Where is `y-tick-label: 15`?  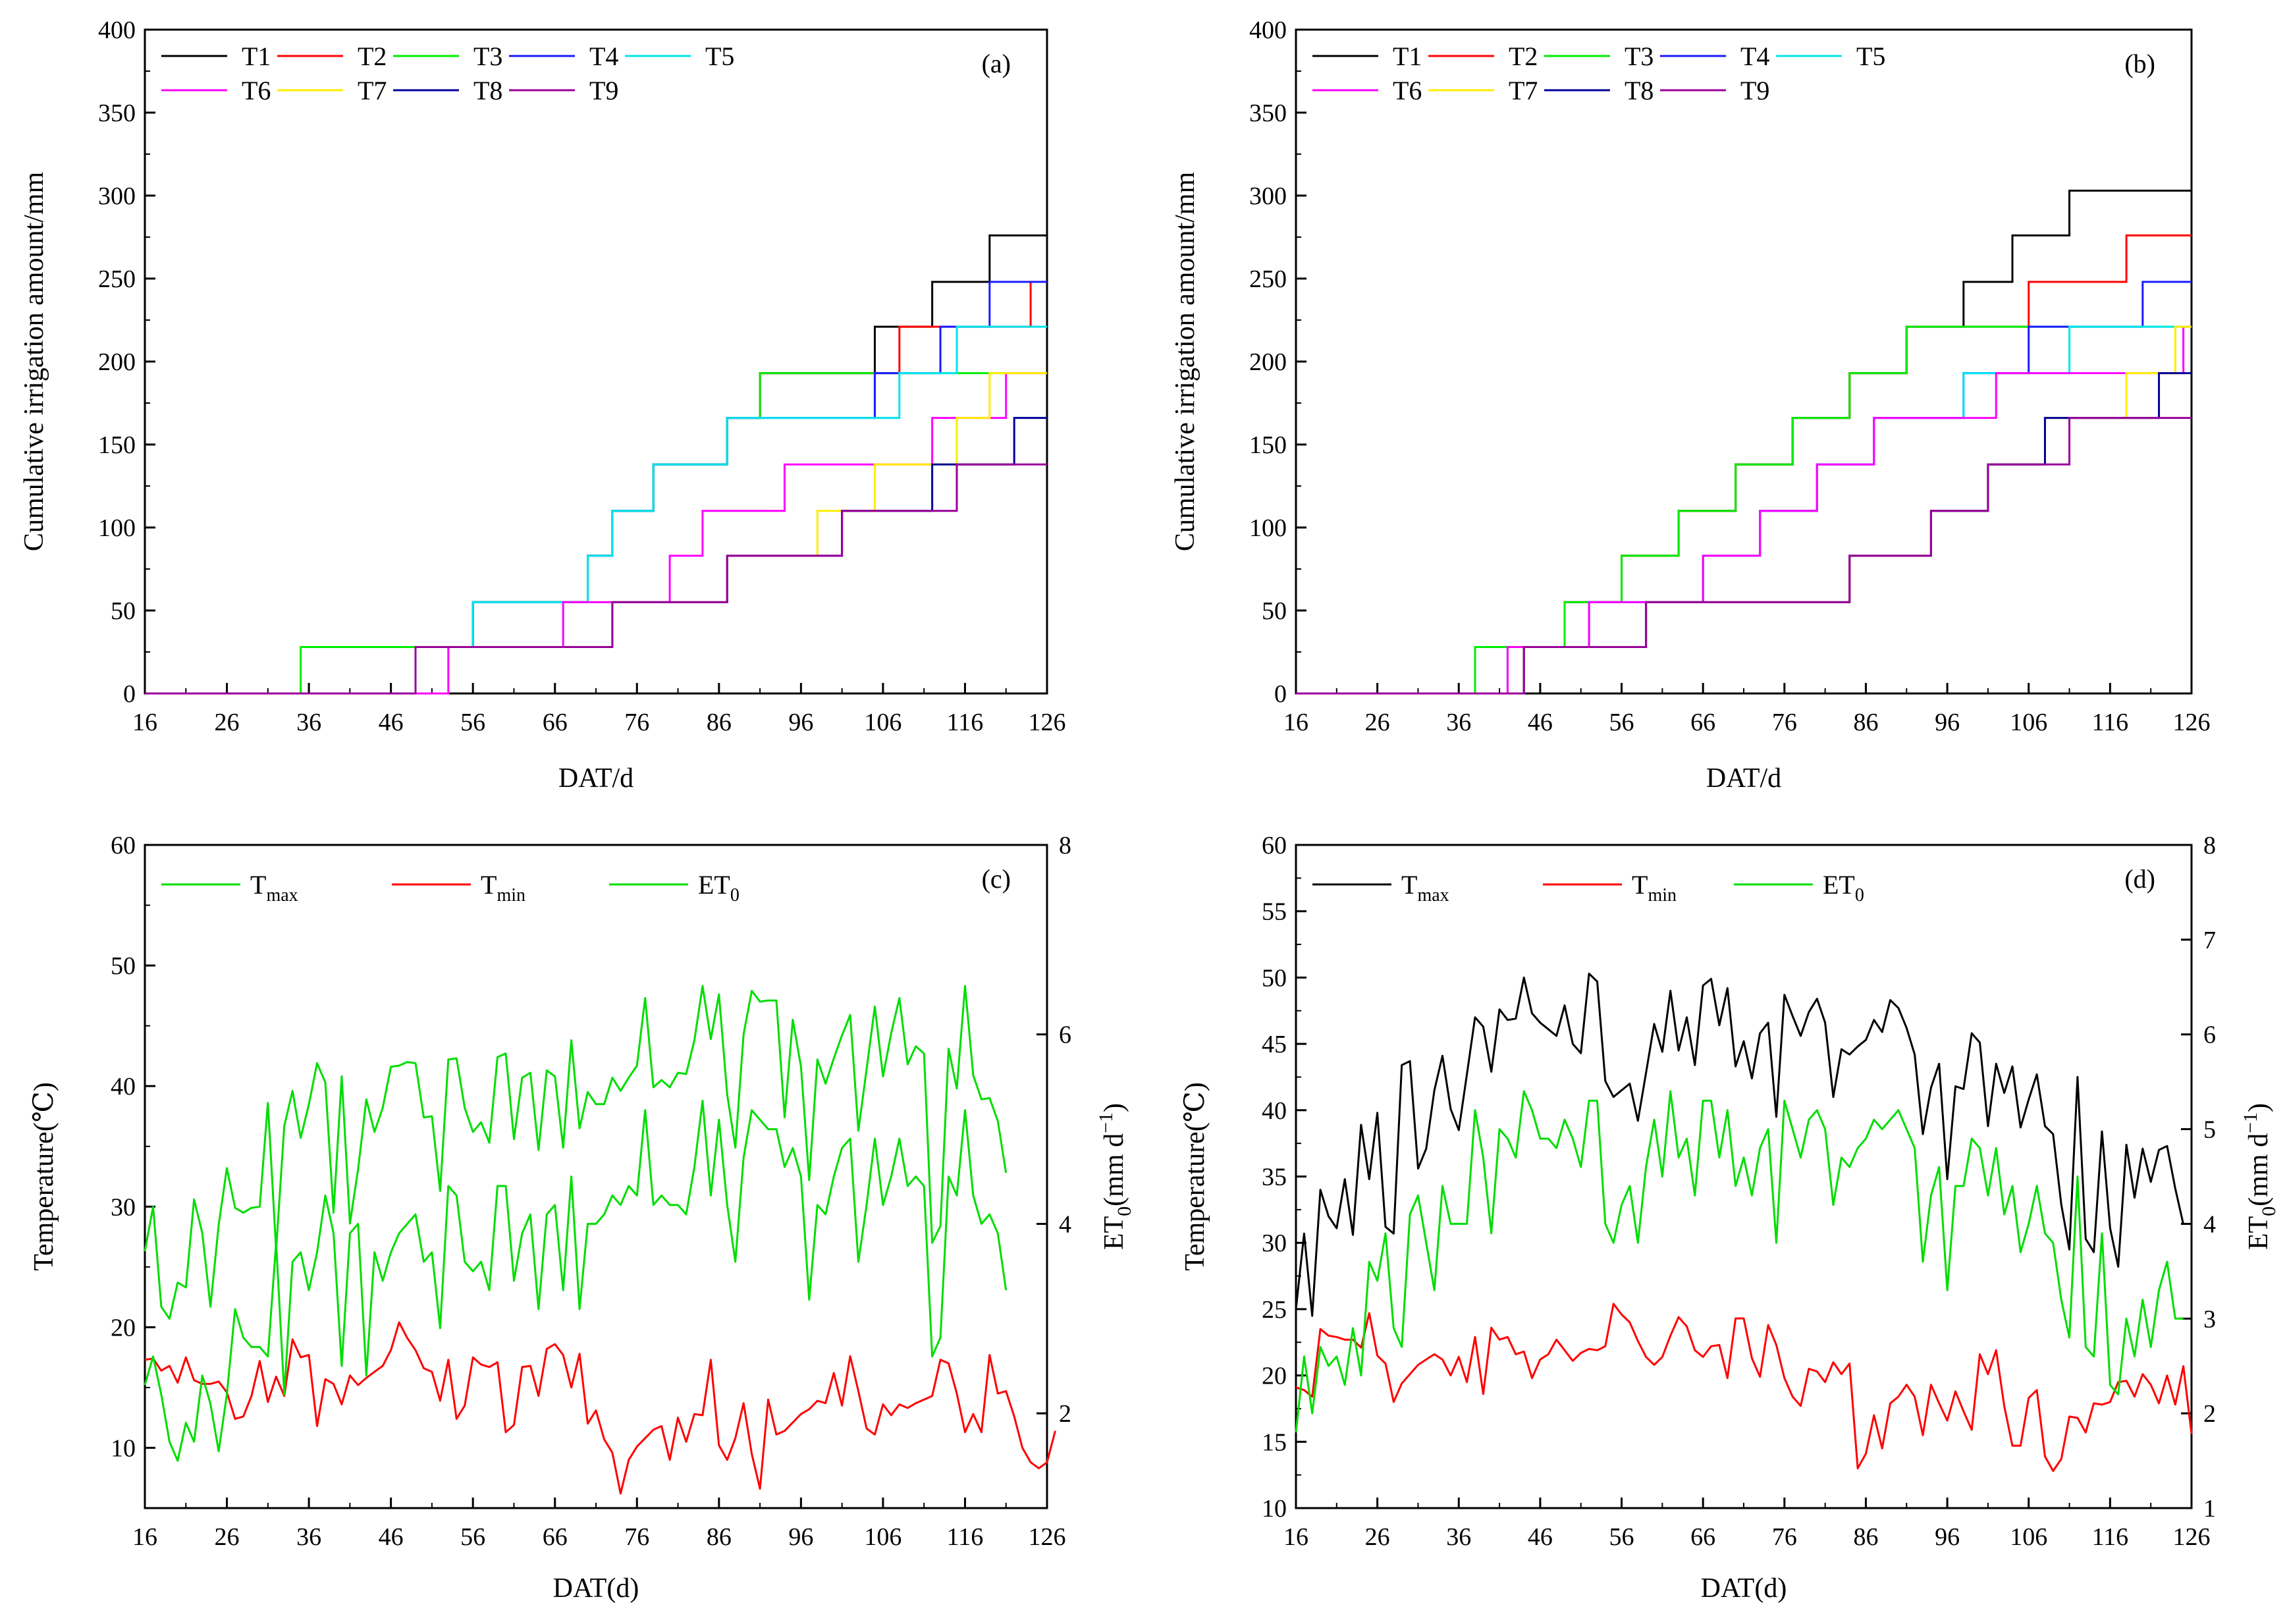 y-tick-label: 15 is located at coordinates (1274, 1442).